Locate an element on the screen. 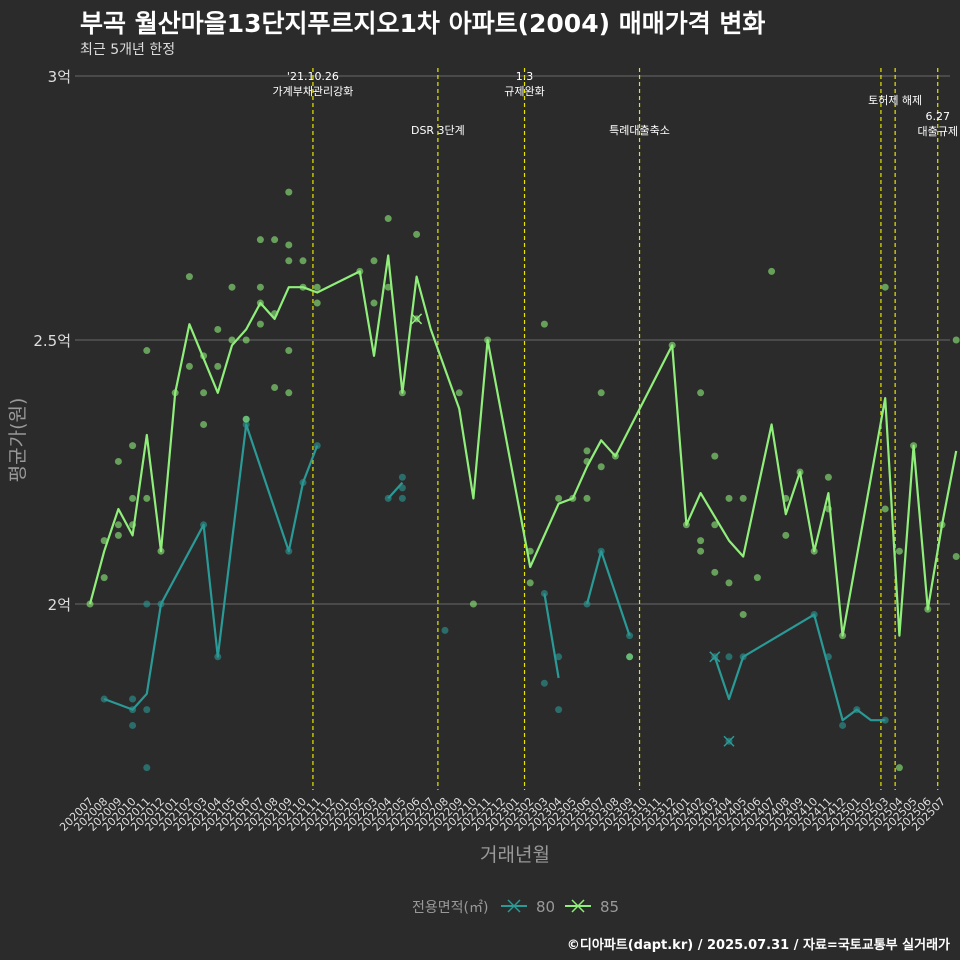 The width and height of the screenshot is (960, 960). legend-label: 85 is located at coordinates (609, 907).